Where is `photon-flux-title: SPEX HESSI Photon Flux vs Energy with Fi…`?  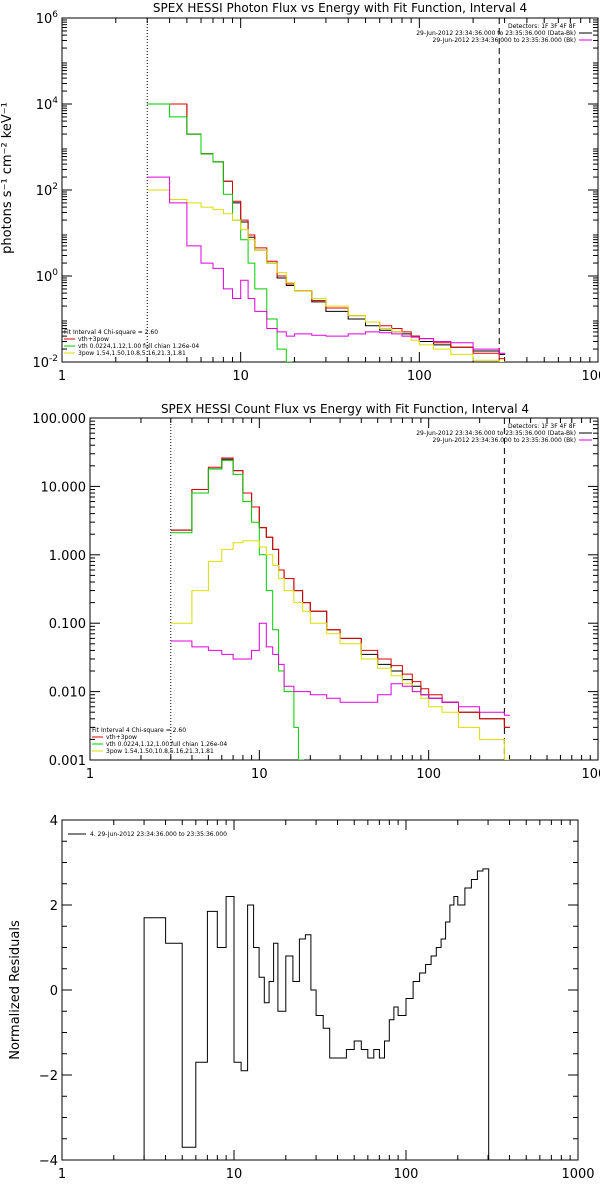 photon-flux-title: SPEX HESSI Photon Flux vs Energy with Fi… is located at coordinates (340, 8).